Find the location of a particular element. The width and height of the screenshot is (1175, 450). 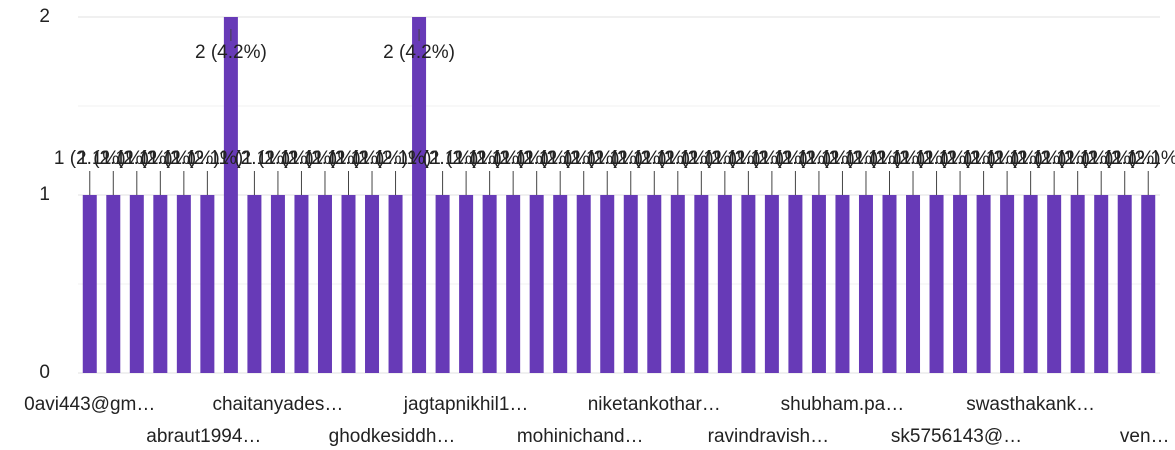

y-tick-label: 0 is located at coordinates (44, 372).